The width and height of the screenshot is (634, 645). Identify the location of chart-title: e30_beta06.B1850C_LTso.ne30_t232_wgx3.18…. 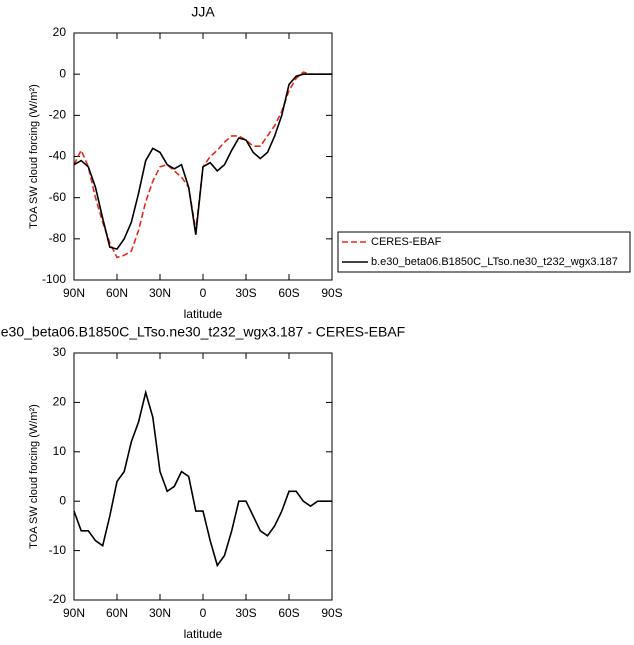
(203, 332).